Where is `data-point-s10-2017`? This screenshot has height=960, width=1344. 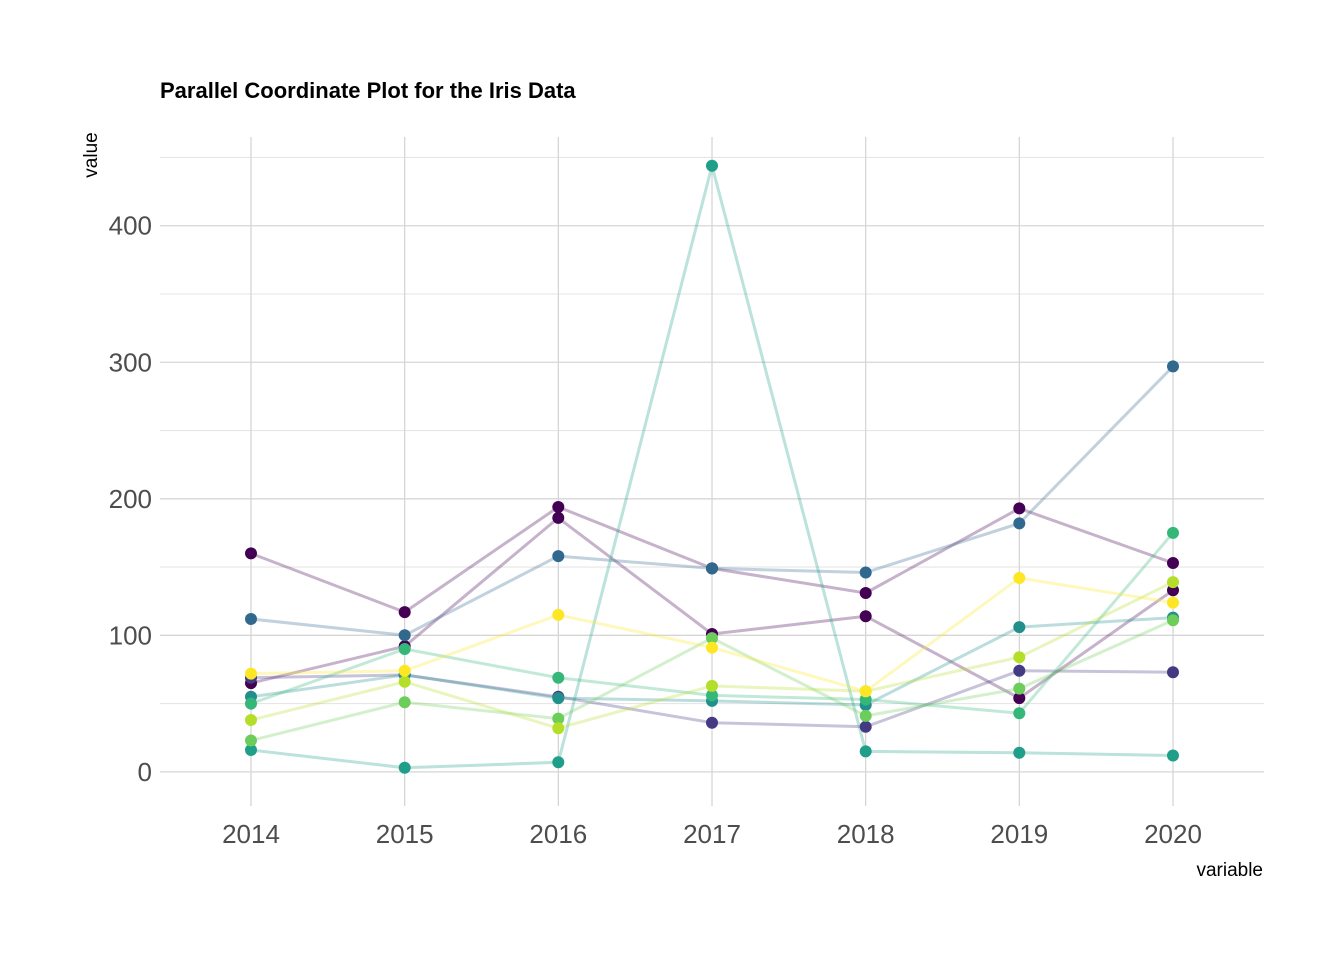 data-point-s10-2017 is located at coordinates (712, 647).